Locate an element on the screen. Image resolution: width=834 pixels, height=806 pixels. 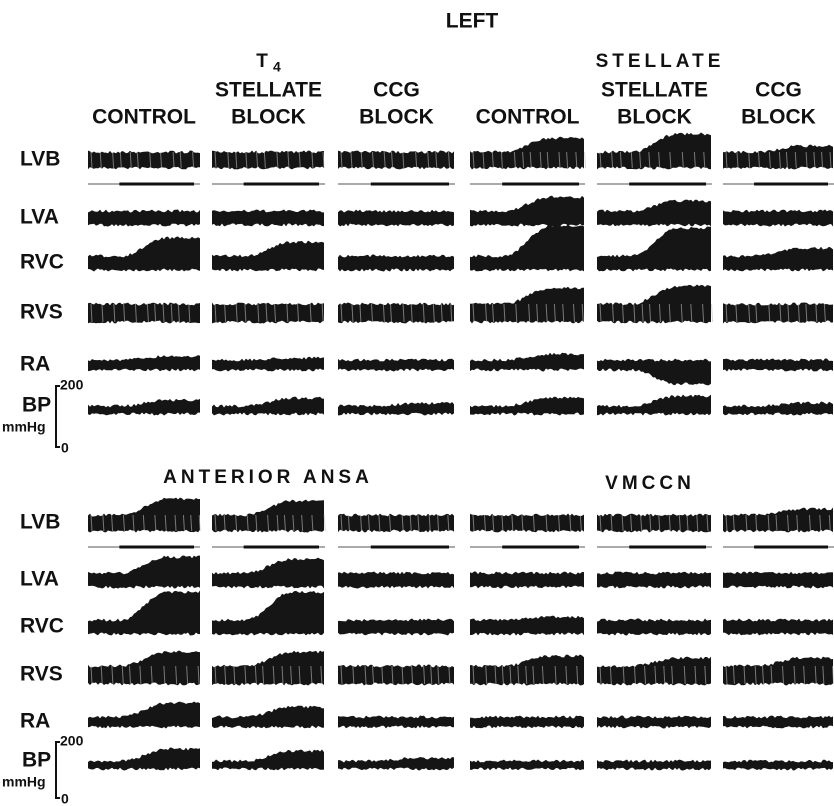
column-header: CONTROL is located at coordinates (144, 117).